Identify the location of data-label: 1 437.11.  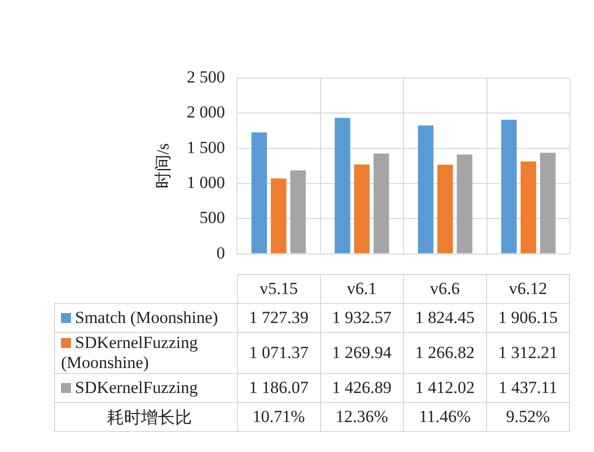
(528, 388).